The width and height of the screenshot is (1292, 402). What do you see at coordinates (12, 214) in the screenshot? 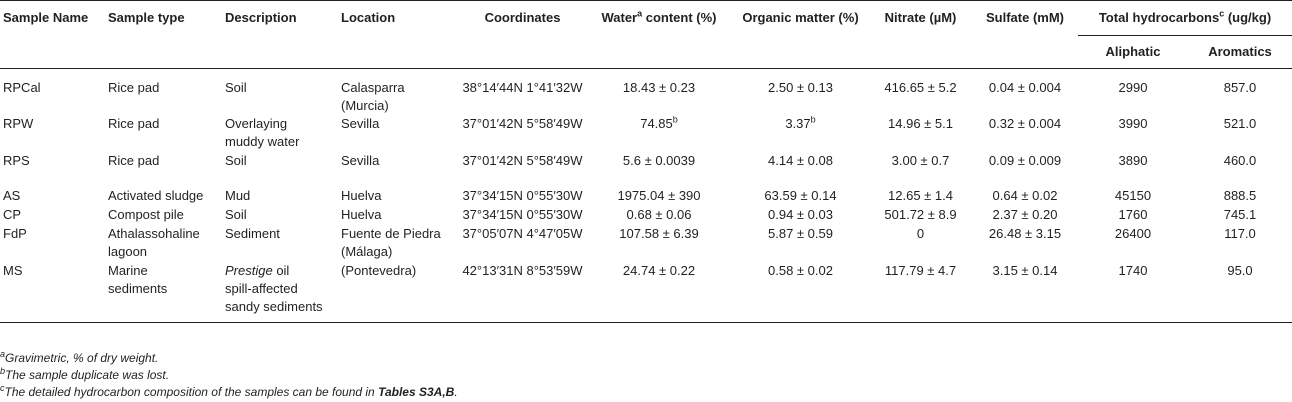
I see `cell-sample-name: CP` at bounding box center [12, 214].